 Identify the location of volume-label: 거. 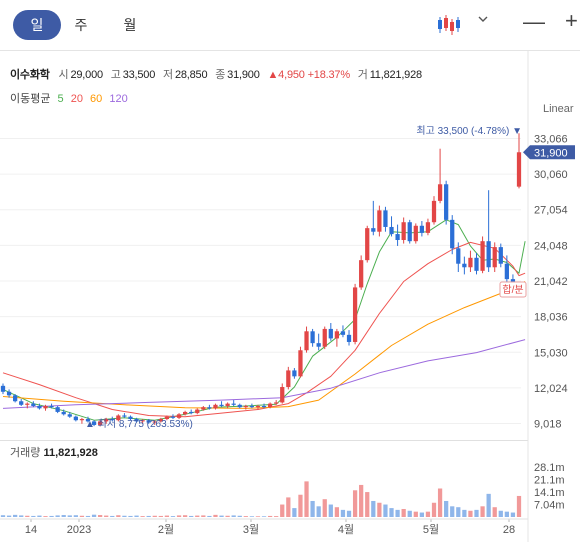
(362, 75).